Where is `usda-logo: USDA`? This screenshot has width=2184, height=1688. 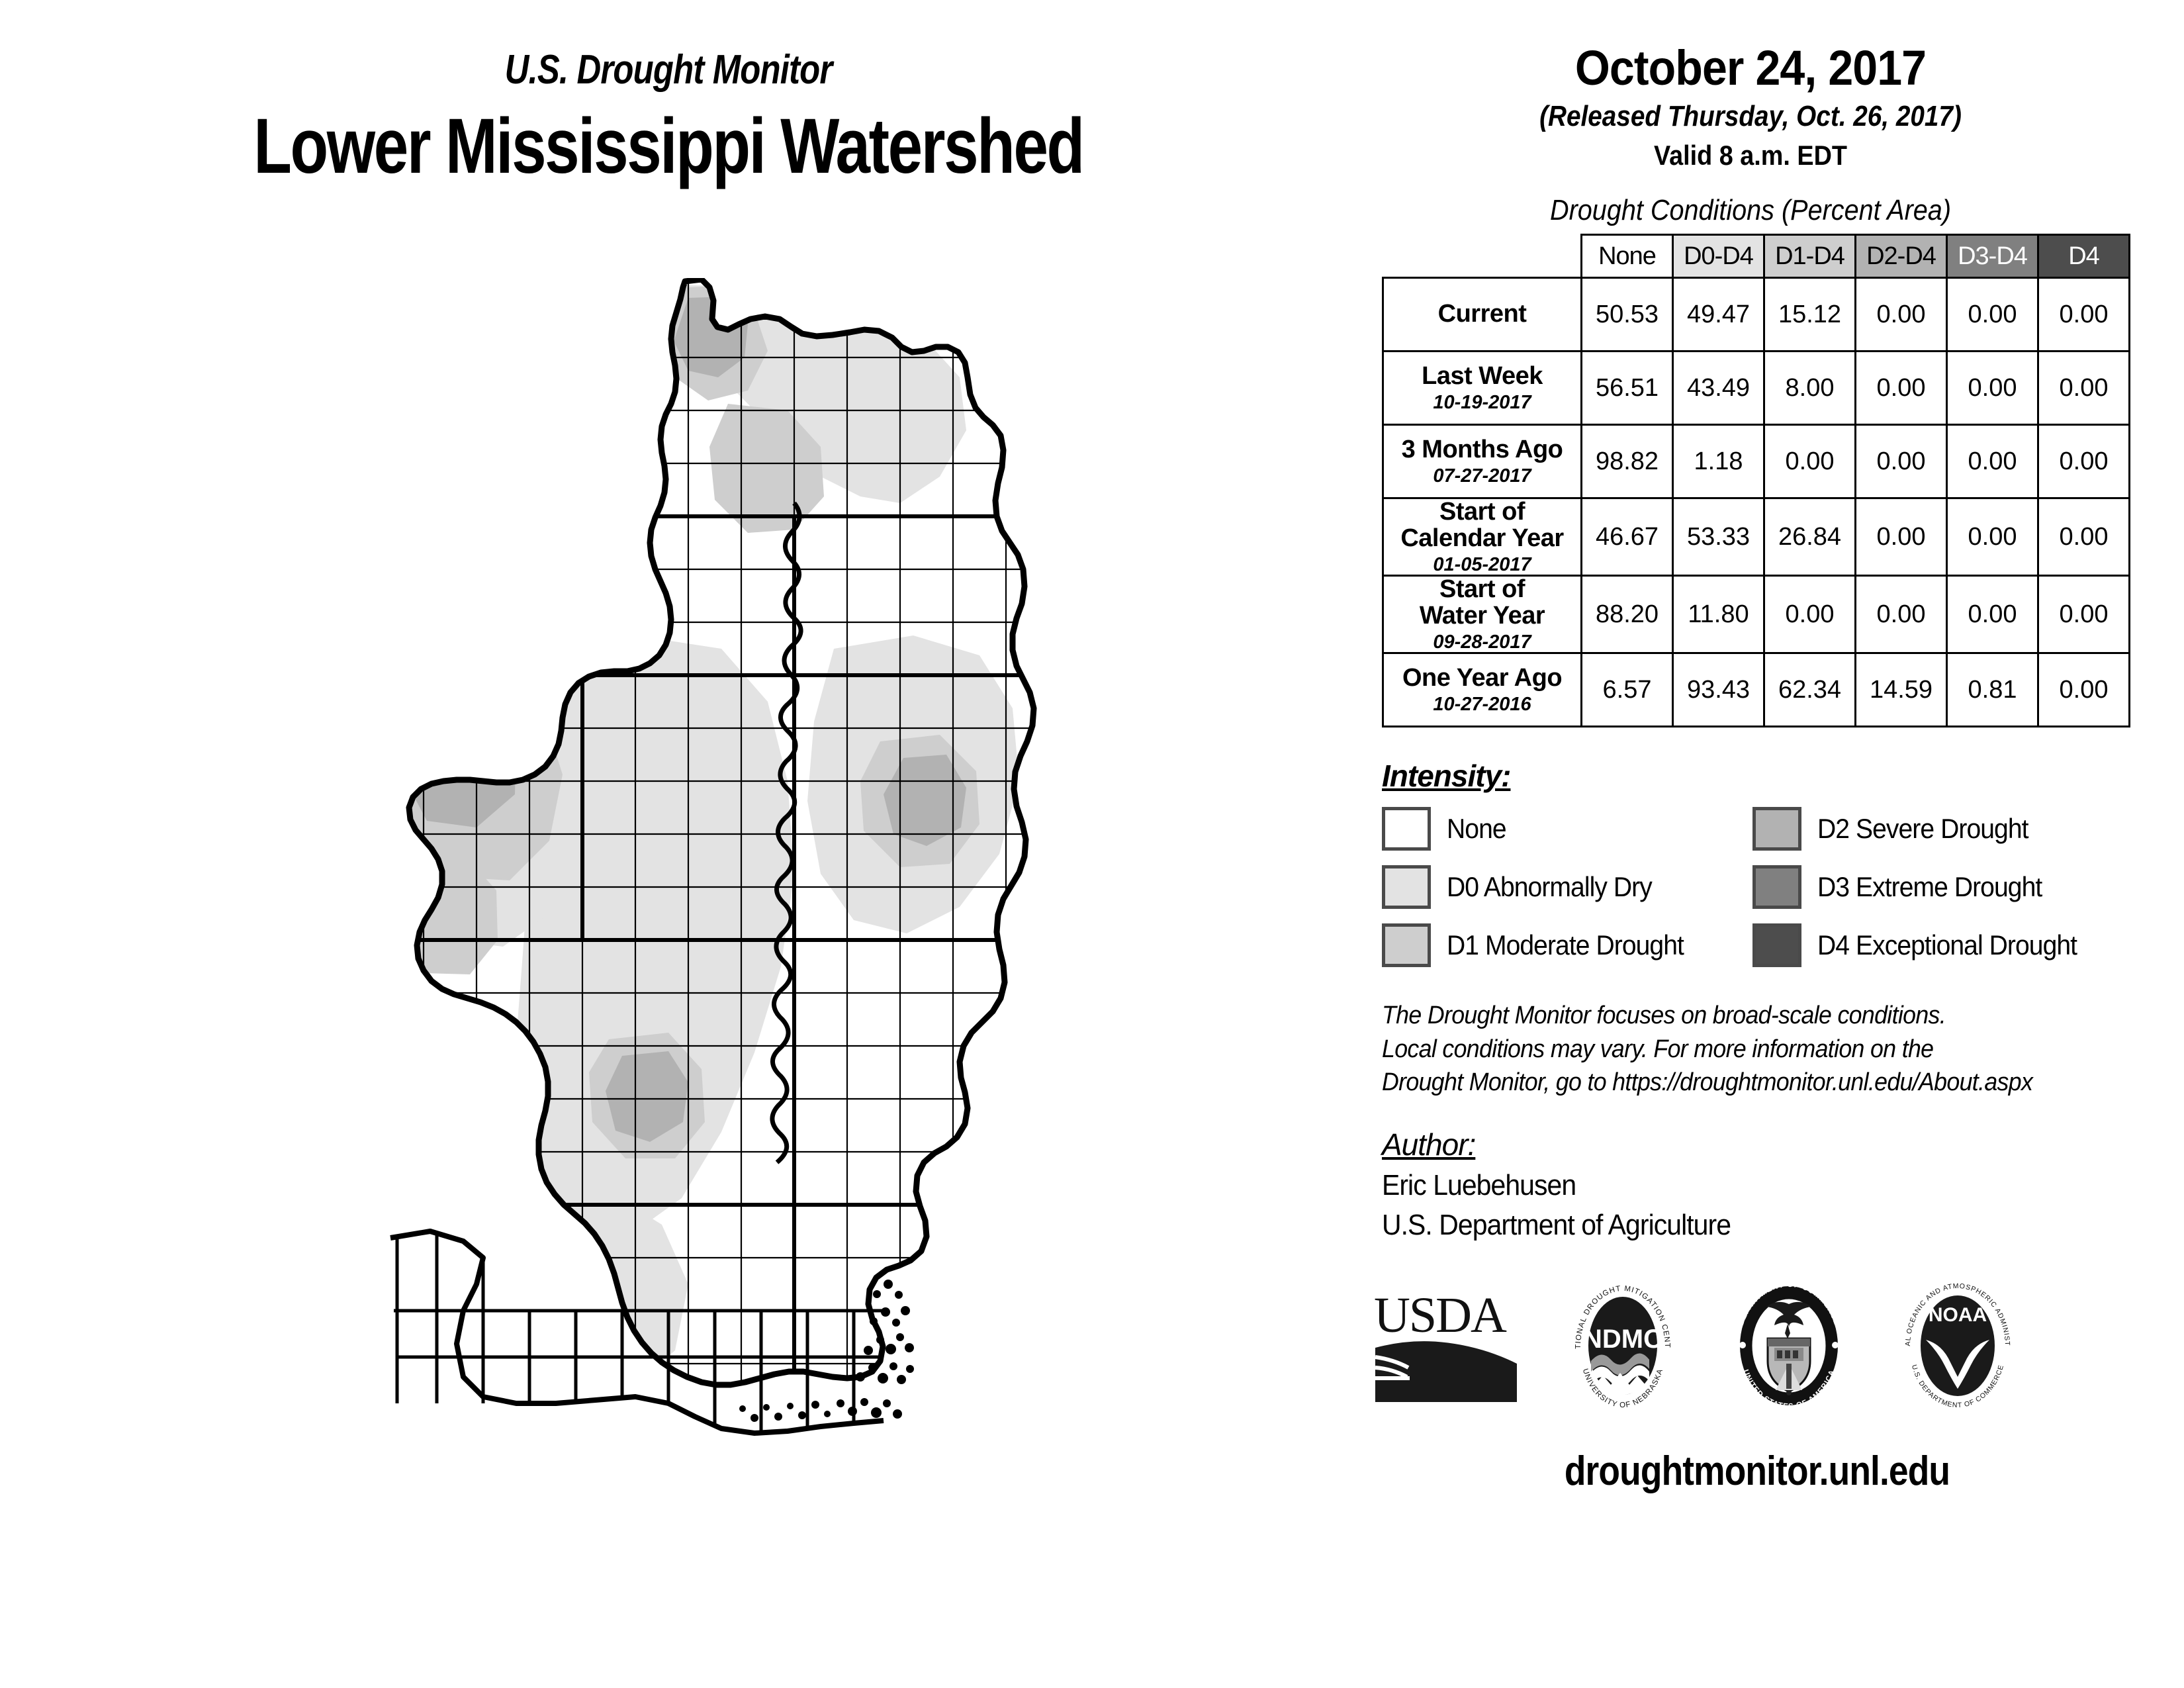 usda-logo: USDA is located at coordinates (1446, 1347).